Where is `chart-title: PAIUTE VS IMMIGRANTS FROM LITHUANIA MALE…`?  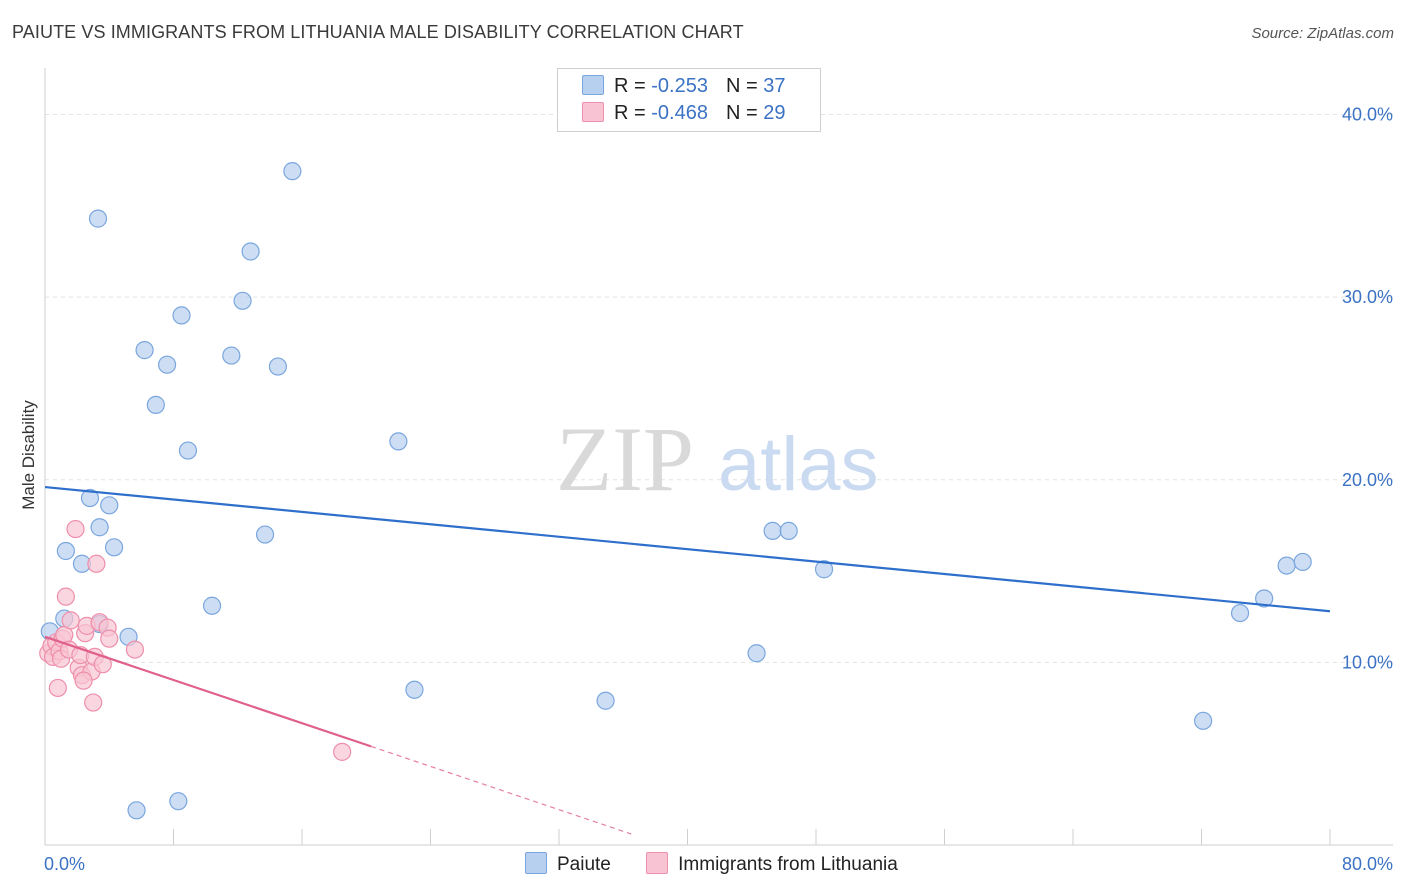 chart-title: PAIUTE VS IMMIGRANTS FROM LITHUANIA MALE… is located at coordinates (378, 32).